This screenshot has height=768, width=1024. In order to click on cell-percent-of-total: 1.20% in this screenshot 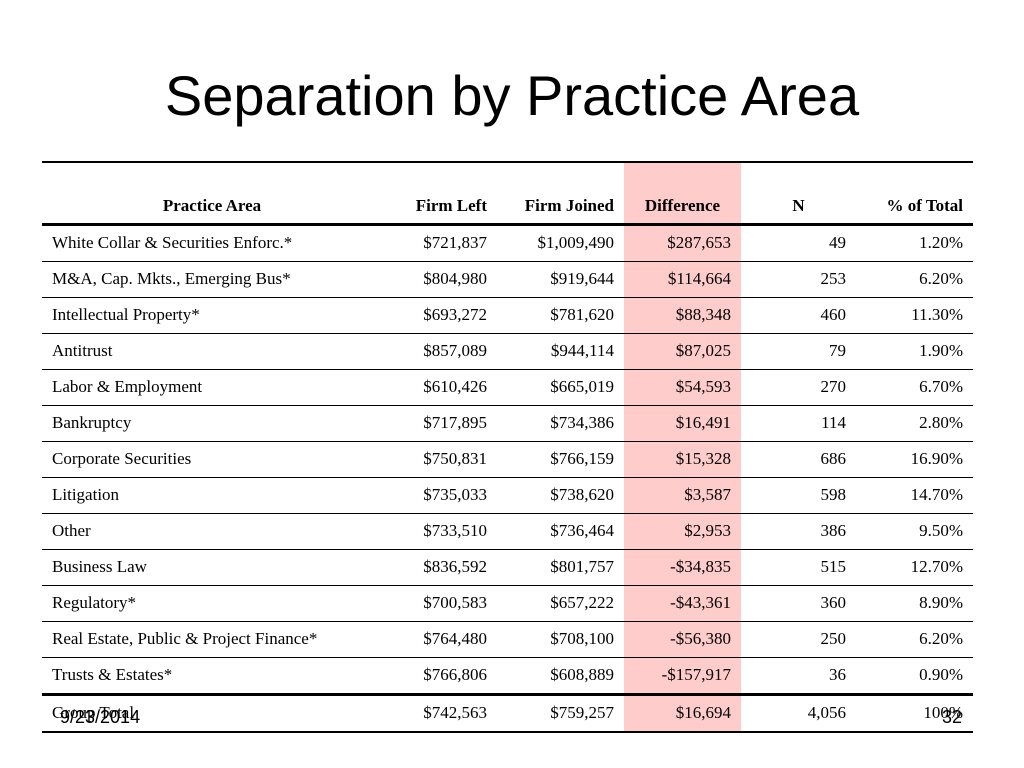, I will do `click(914, 243)`.